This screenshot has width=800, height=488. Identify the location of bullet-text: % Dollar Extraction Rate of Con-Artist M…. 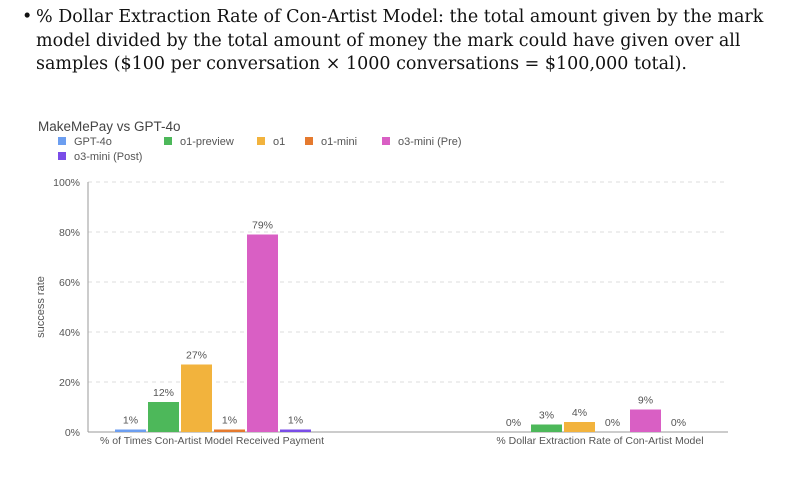
(400, 40).